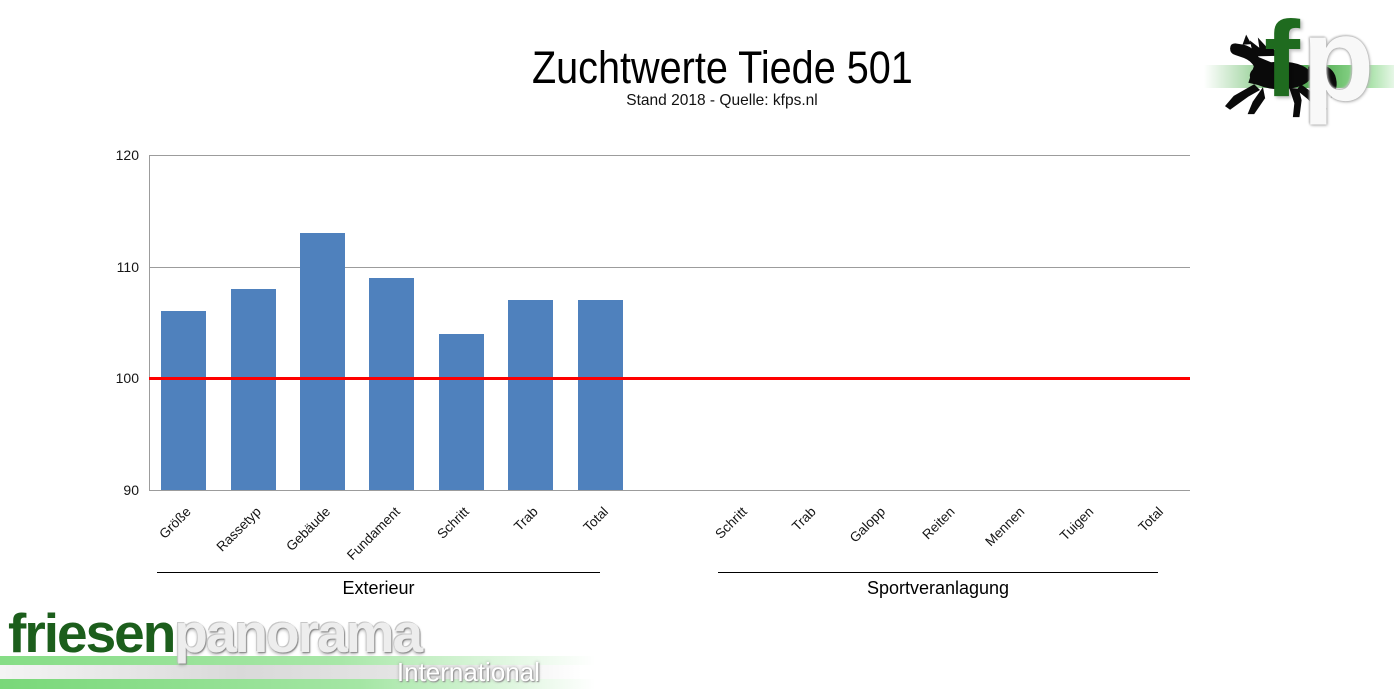 Image resolution: width=1400 pixels, height=700 pixels. Describe the element at coordinates (461, 411) in the screenshot. I see `bar-schritt` at that location.